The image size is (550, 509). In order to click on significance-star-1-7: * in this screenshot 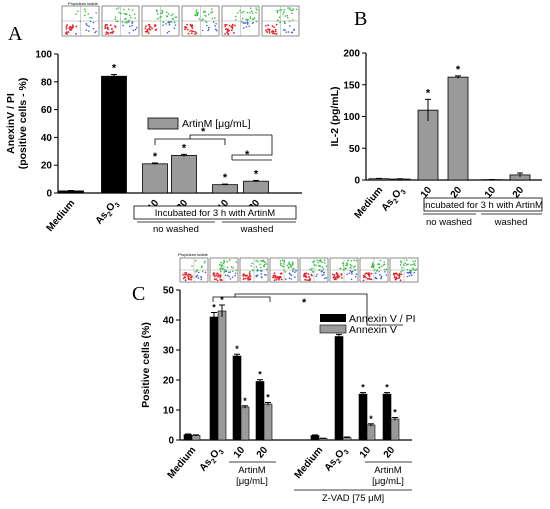, I will do `click(395, 413)`.